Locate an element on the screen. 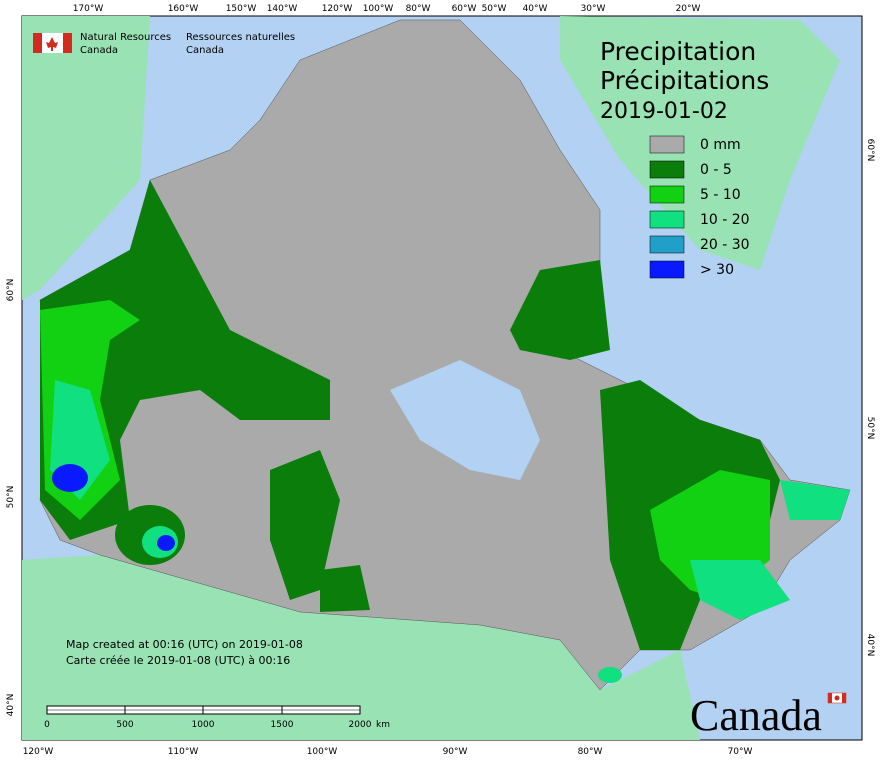 This screenshot has height=764, width=880. legend-label: 0 mm is located at coordinates (720, 145).